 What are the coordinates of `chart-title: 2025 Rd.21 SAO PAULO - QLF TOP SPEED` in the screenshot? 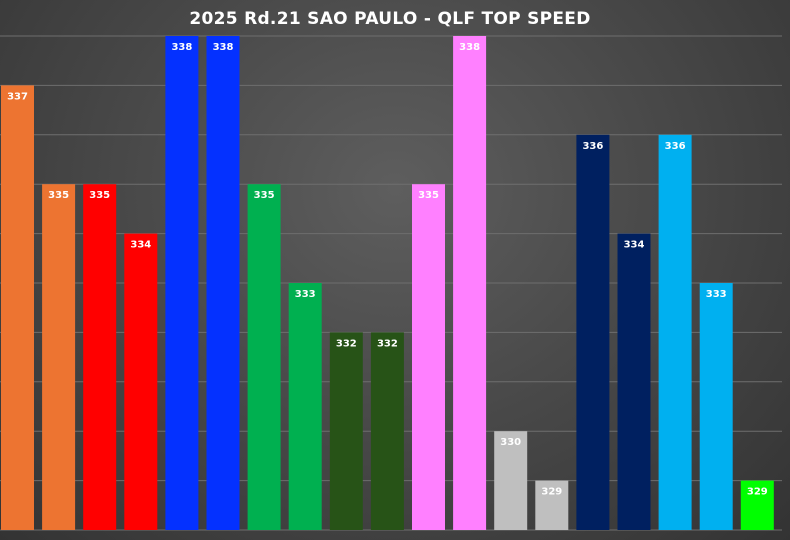 It's located at (390, 19).